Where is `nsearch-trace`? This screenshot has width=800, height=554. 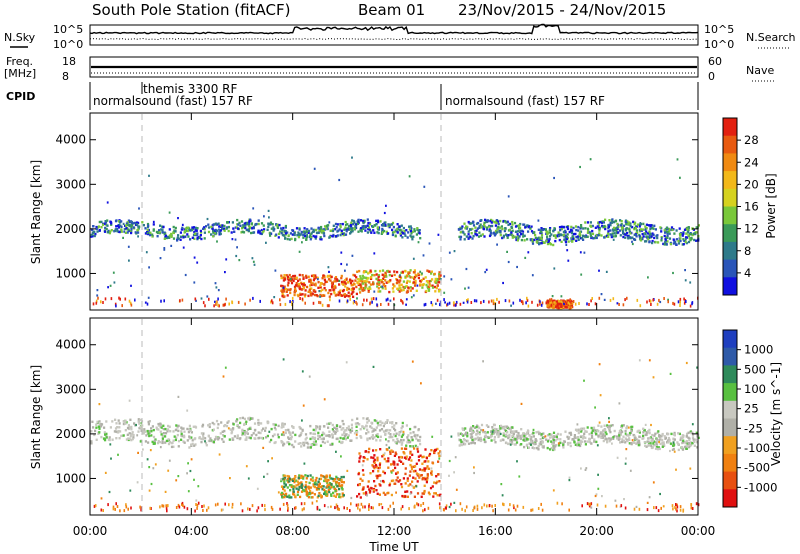
nsearch-trace is located at coordinates (394, 39).